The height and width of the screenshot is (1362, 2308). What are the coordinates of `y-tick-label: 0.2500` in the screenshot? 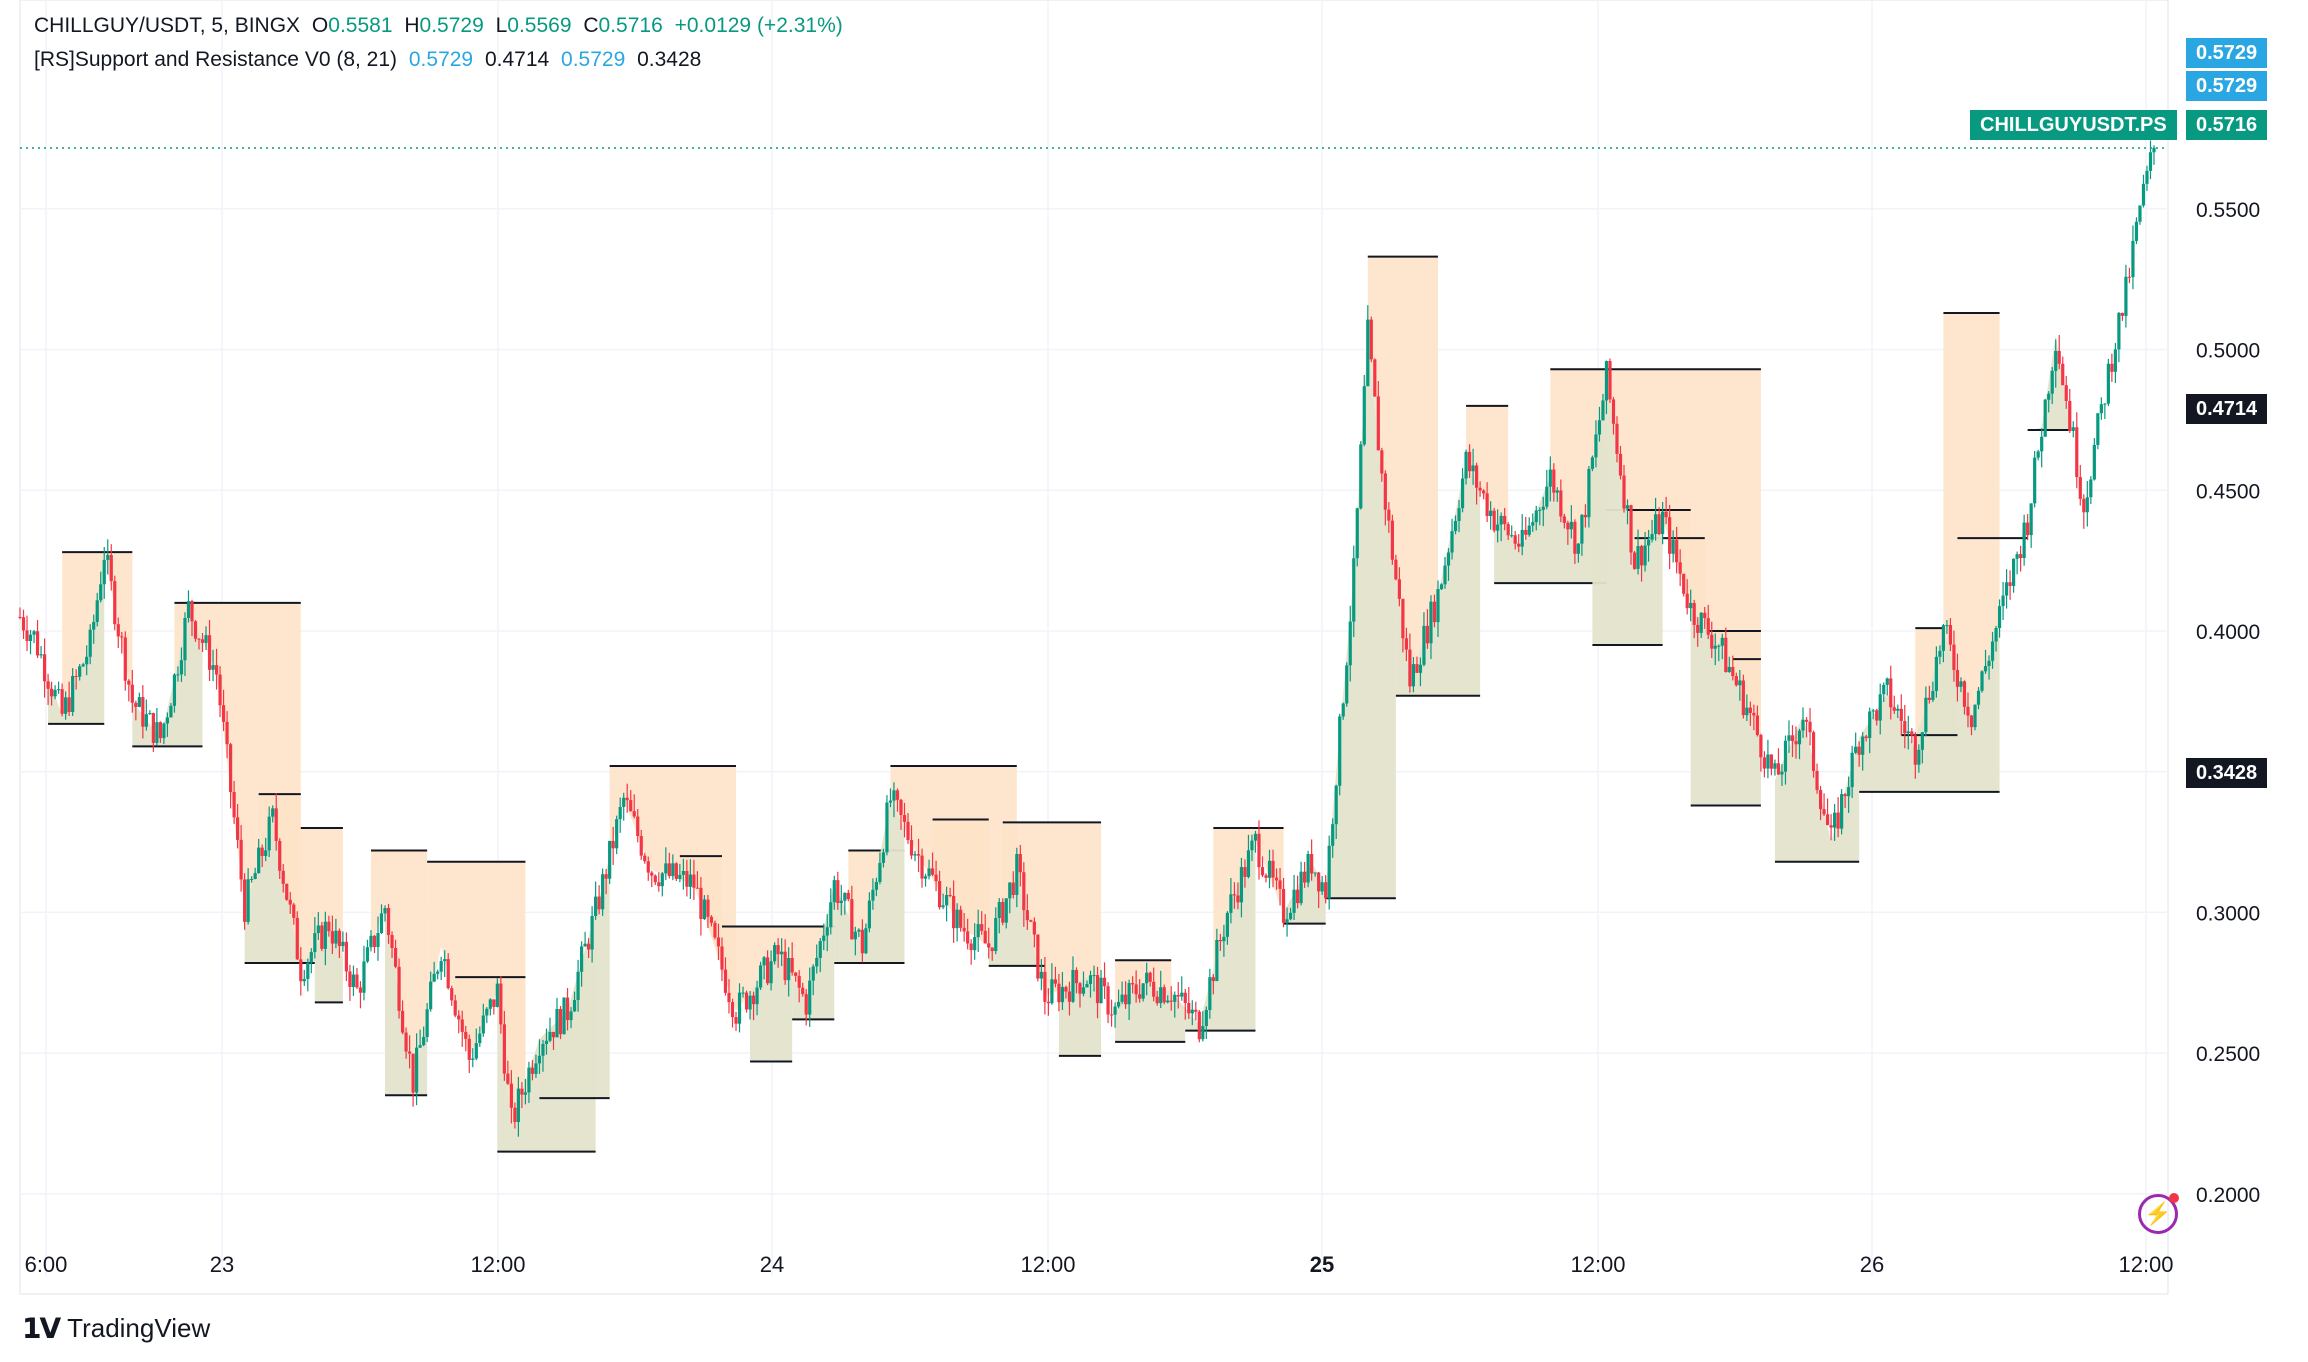 It's located at (2228, 1054).